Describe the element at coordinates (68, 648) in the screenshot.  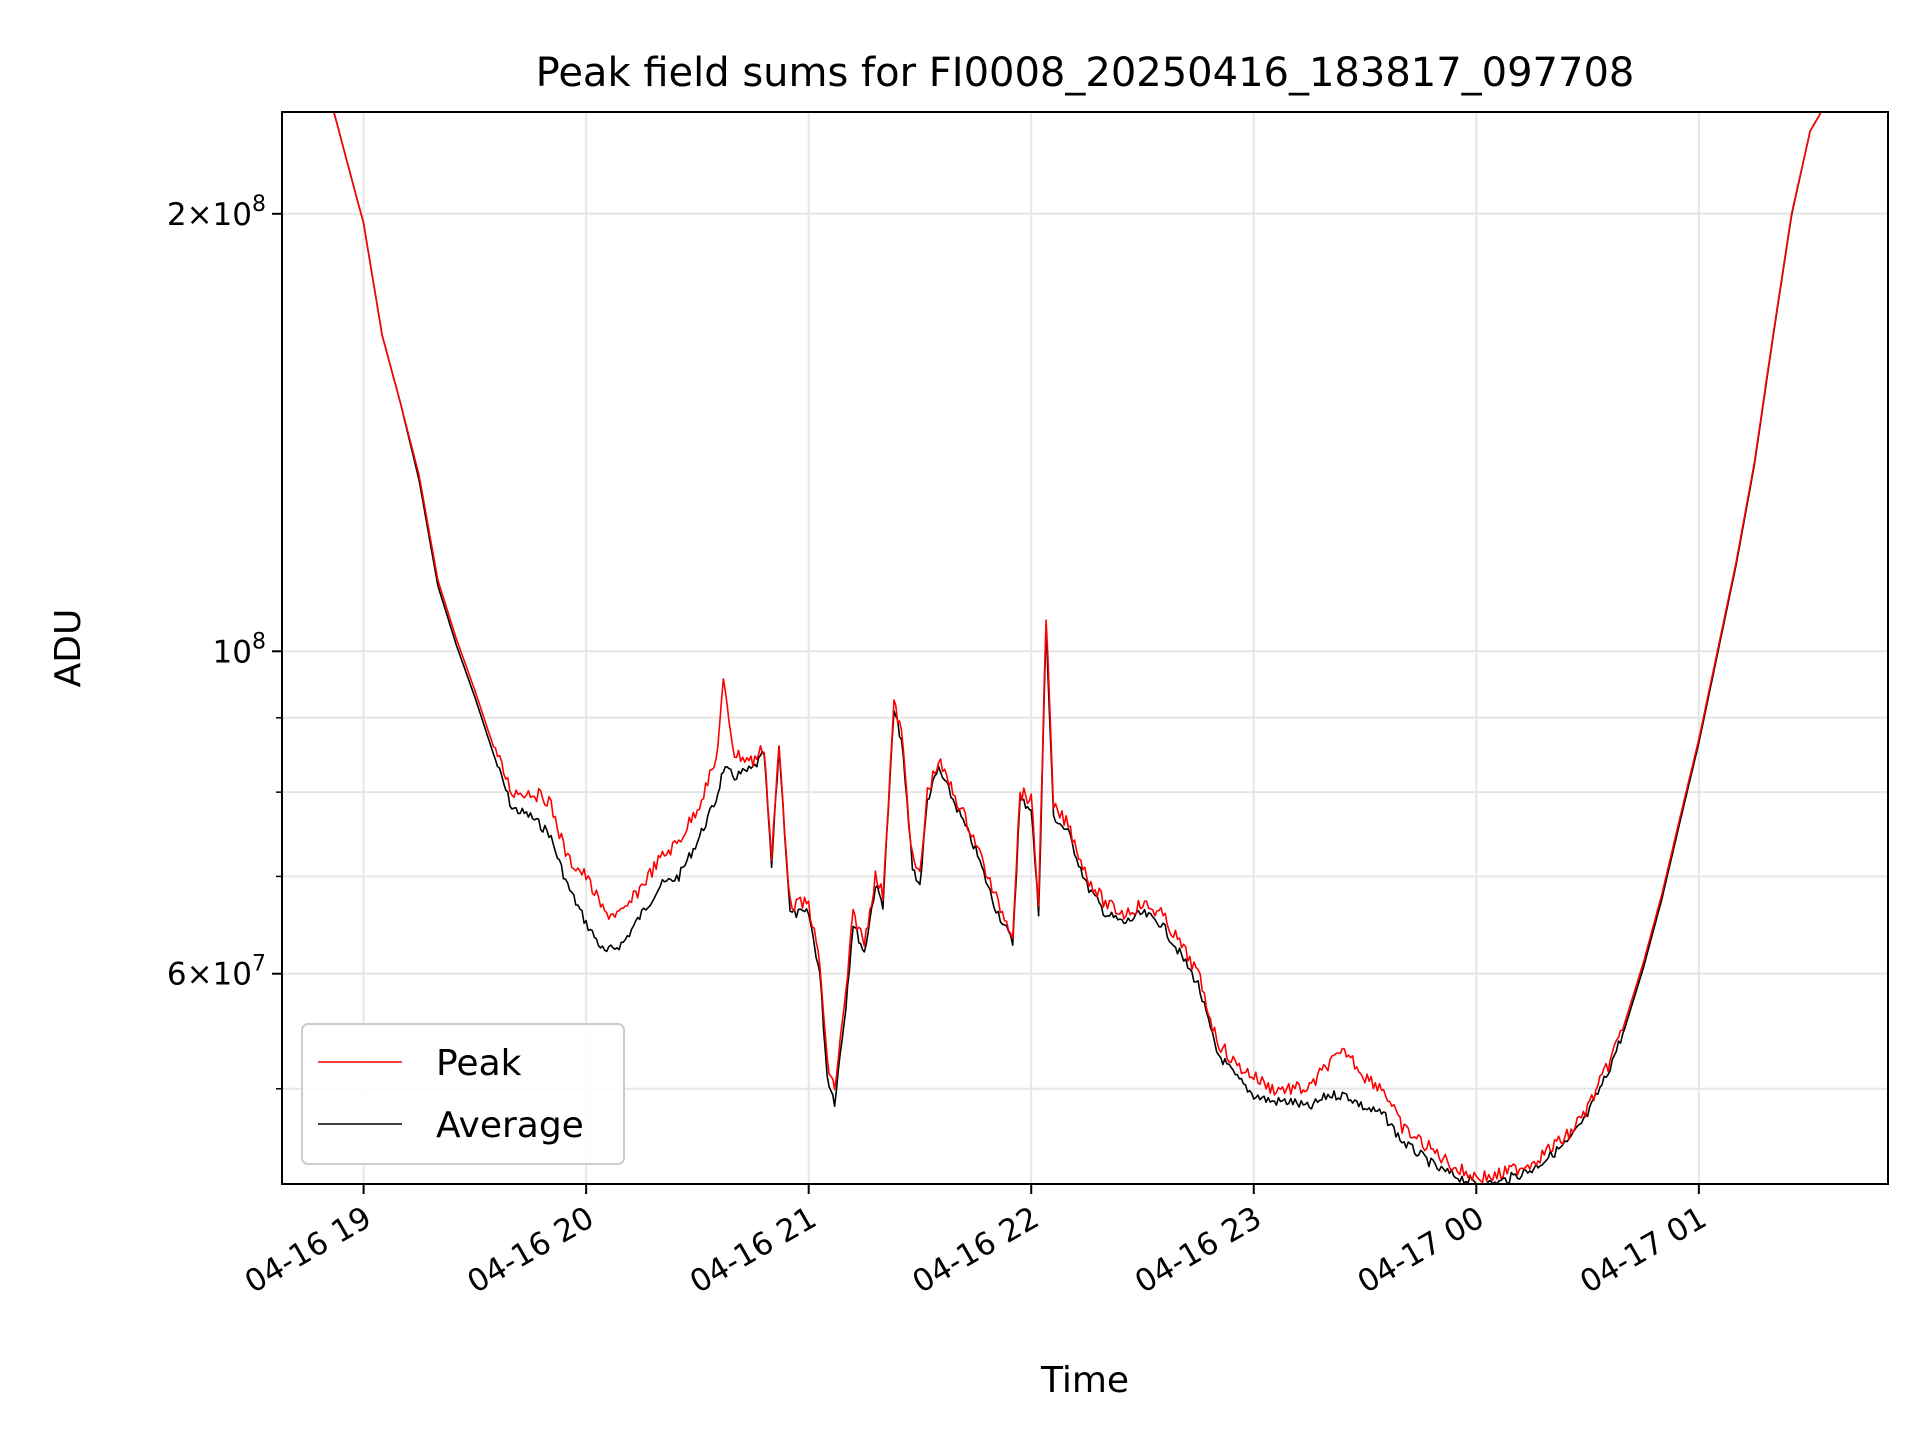
I see `y-axis-label: ADU` at that location.